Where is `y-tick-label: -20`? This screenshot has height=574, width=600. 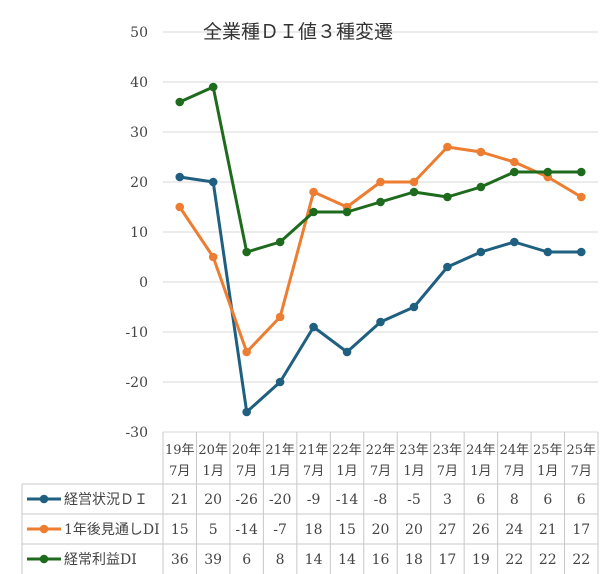 y-tick-label: -20 is located at coordinates (136, 383).